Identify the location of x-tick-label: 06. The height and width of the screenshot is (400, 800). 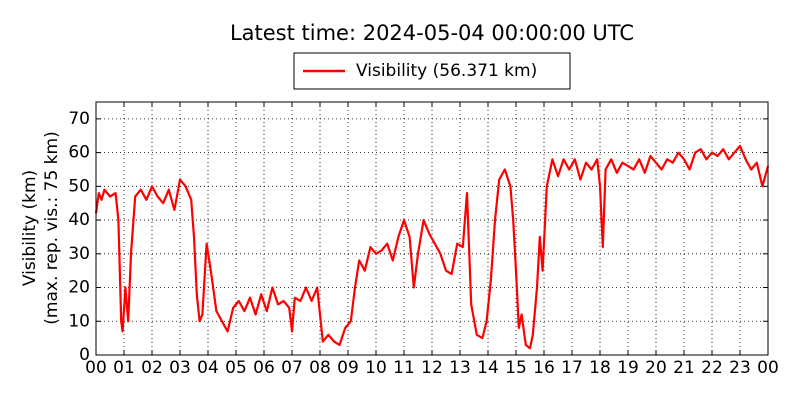
(264, 368).